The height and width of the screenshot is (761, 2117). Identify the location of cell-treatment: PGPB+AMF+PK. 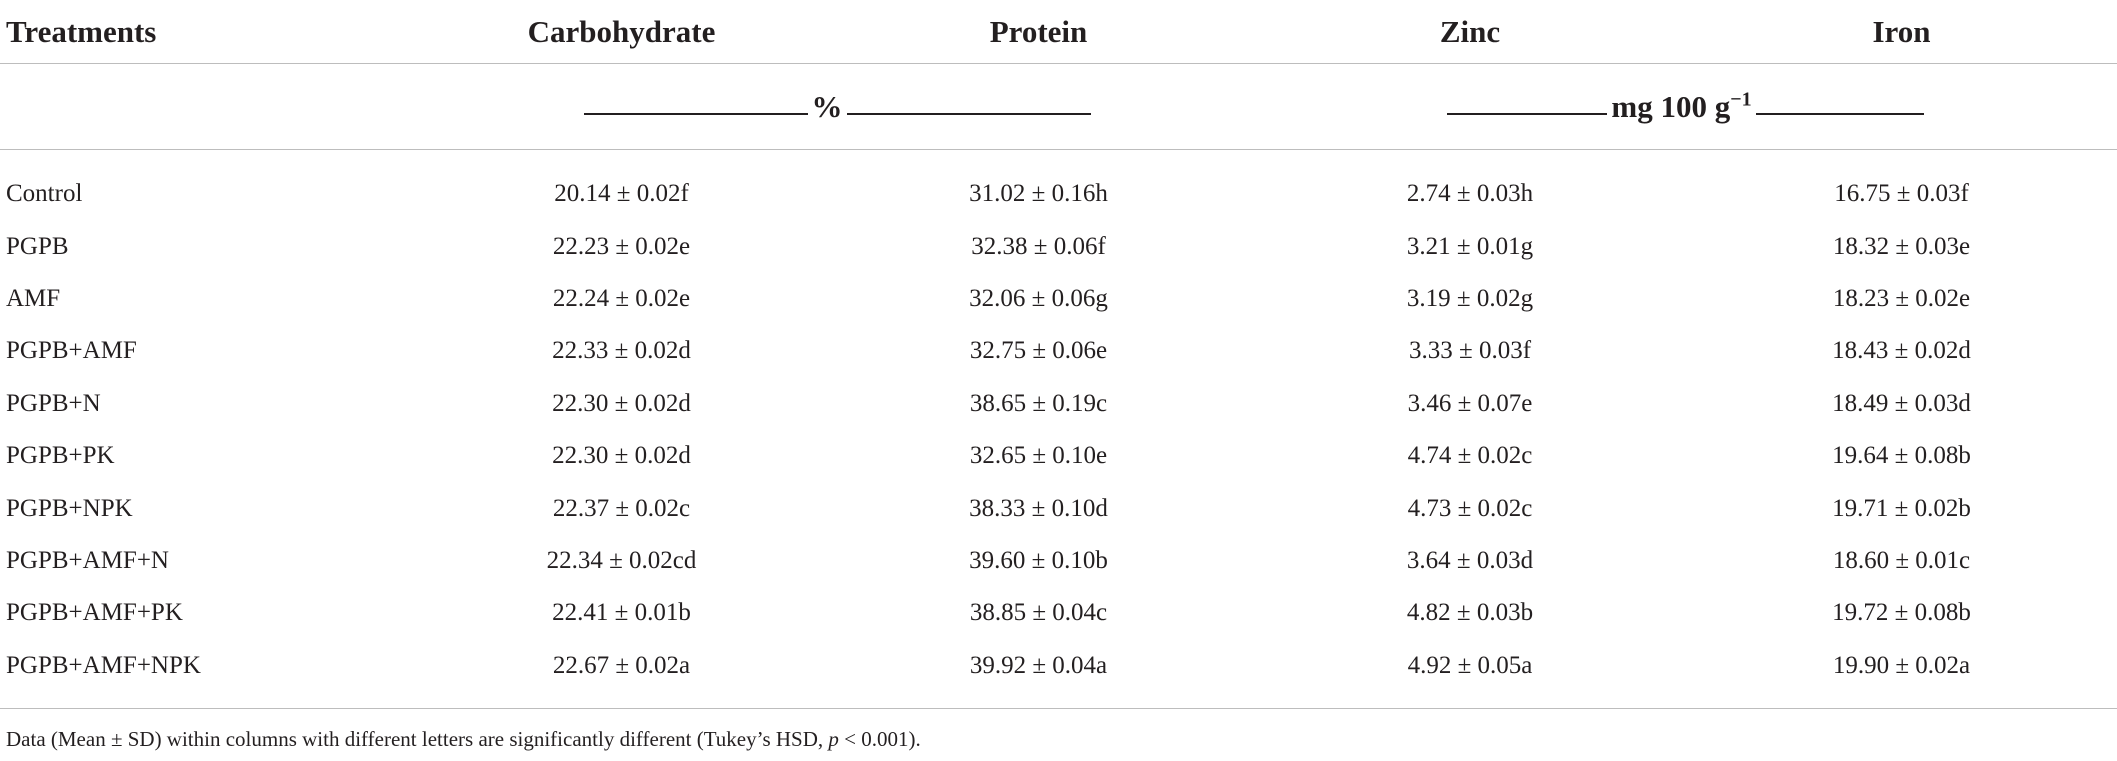
(94, 613).